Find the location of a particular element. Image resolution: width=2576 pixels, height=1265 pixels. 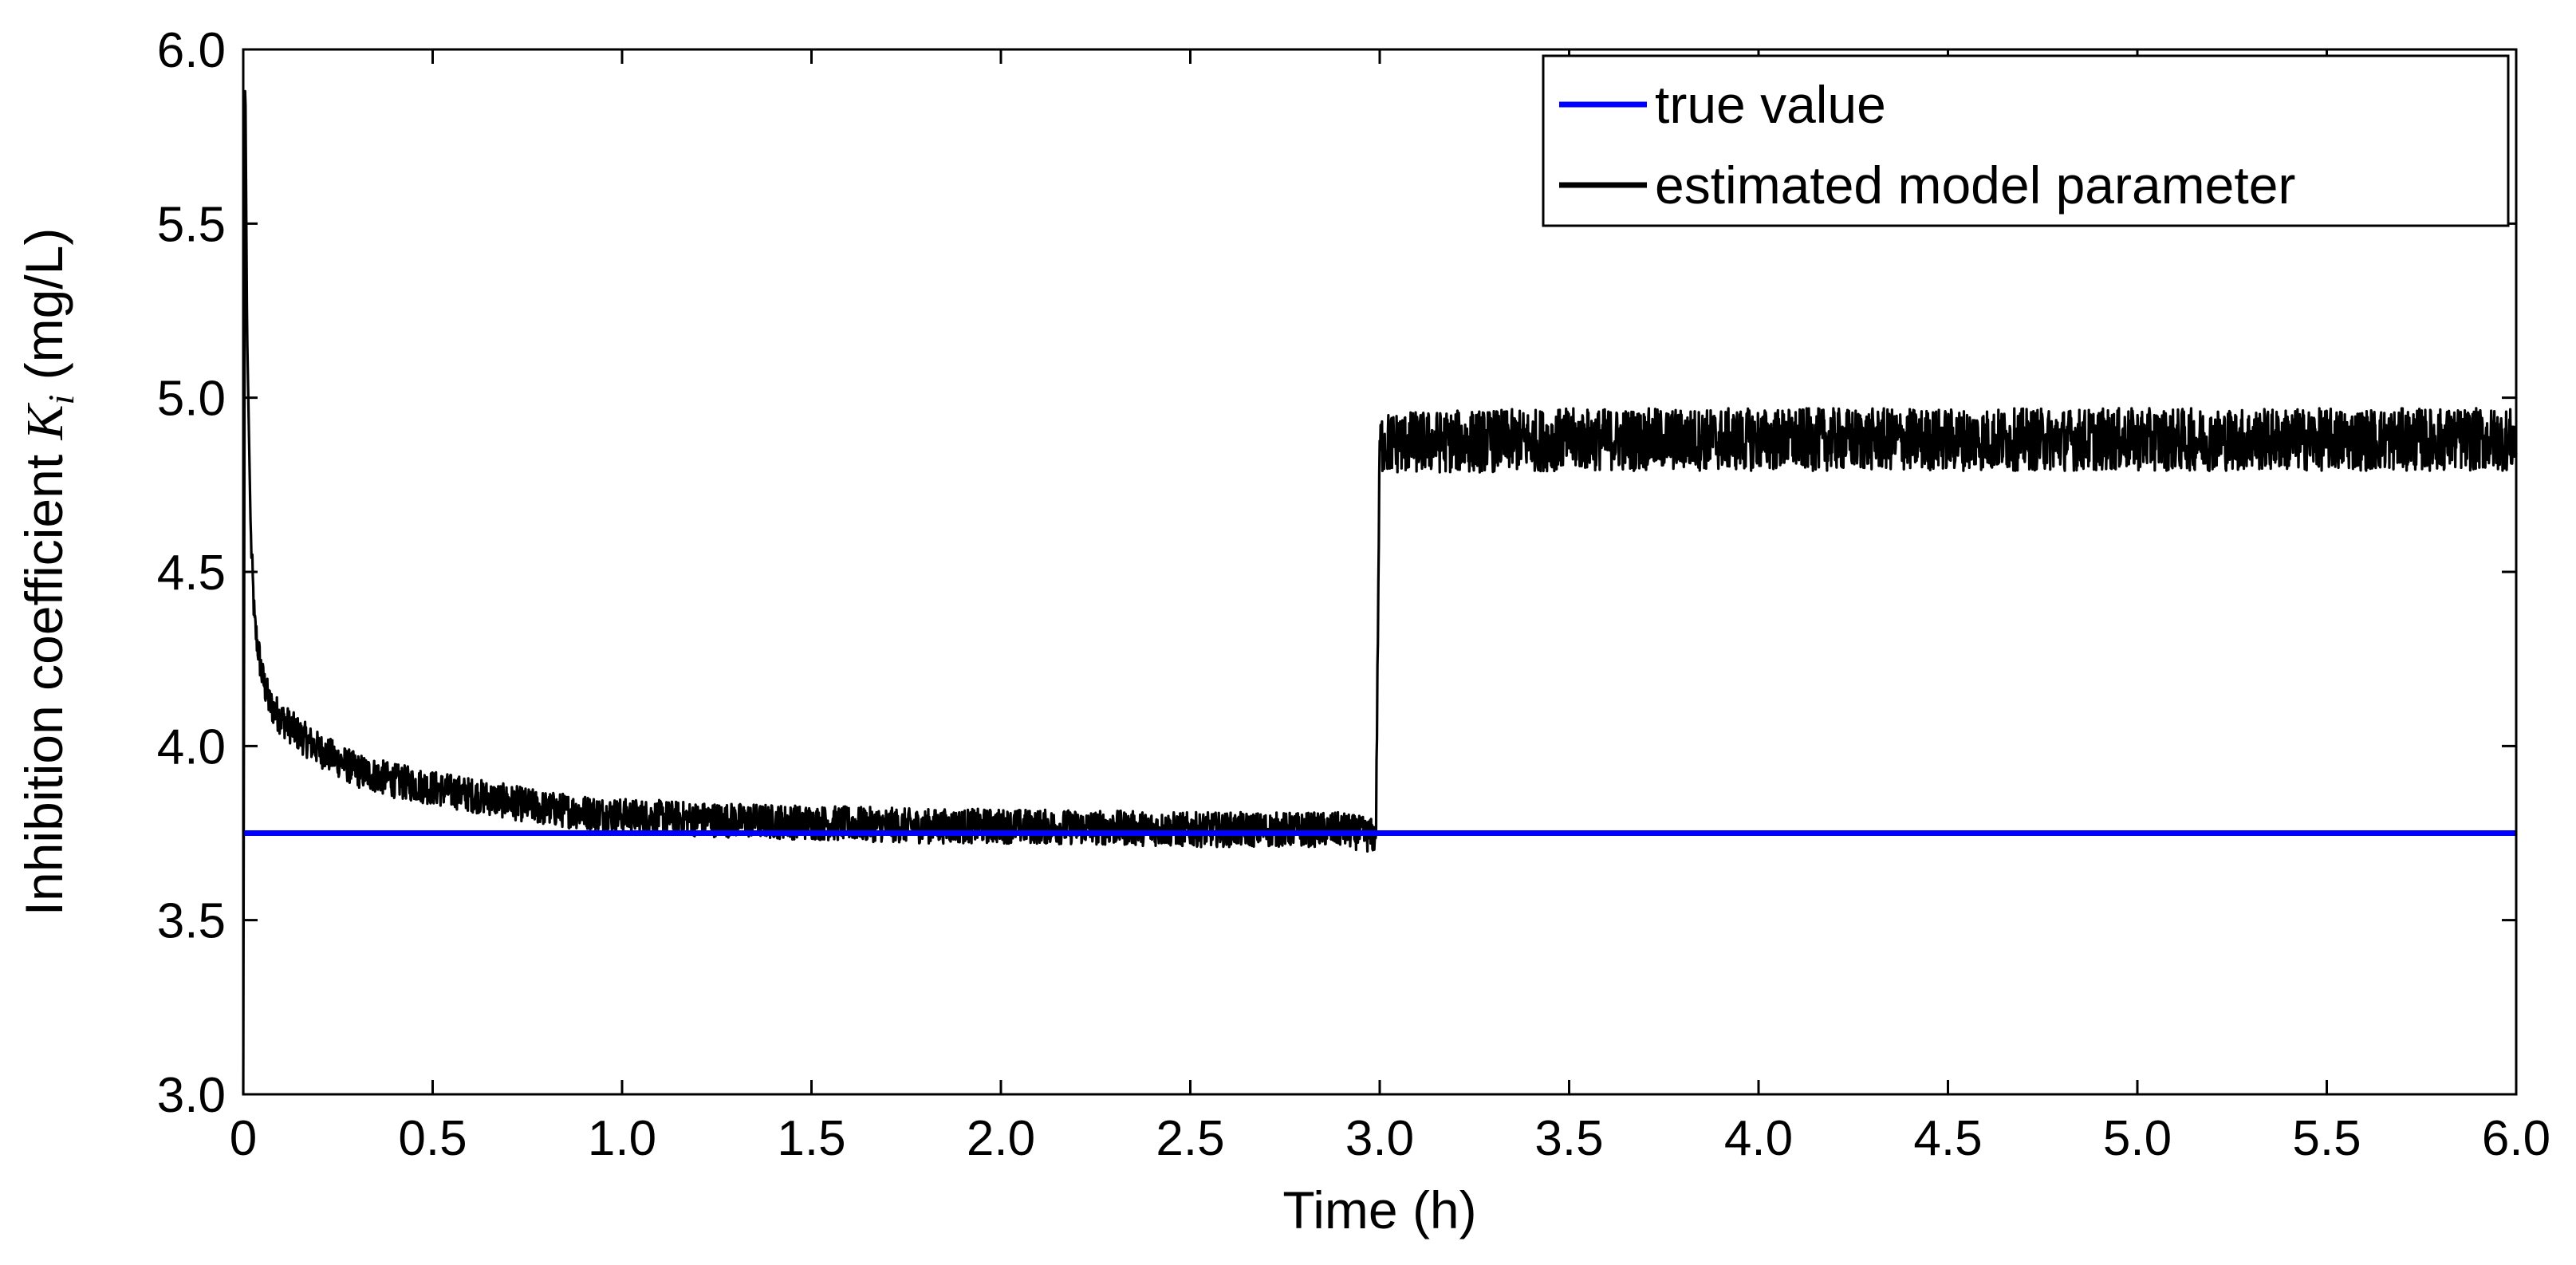

x-axis-title: Time (h) is located at coordinates (1379, 1209).